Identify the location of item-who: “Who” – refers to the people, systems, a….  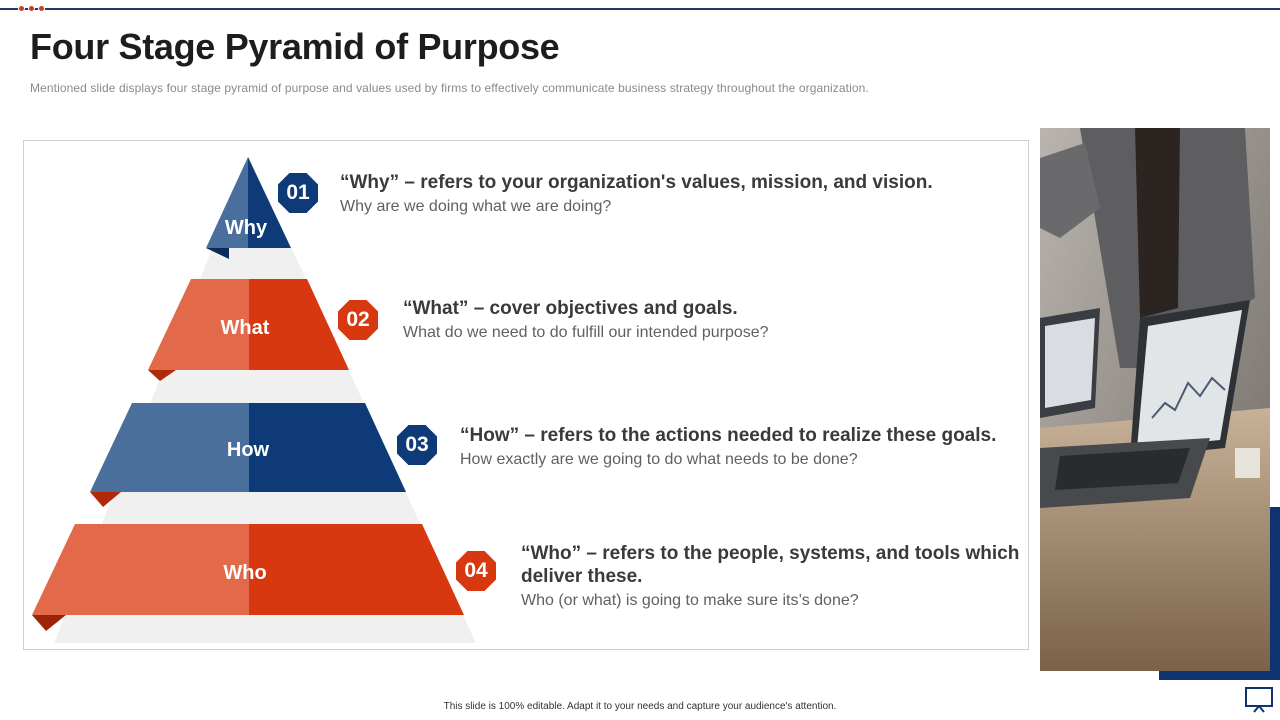
(771, 576).